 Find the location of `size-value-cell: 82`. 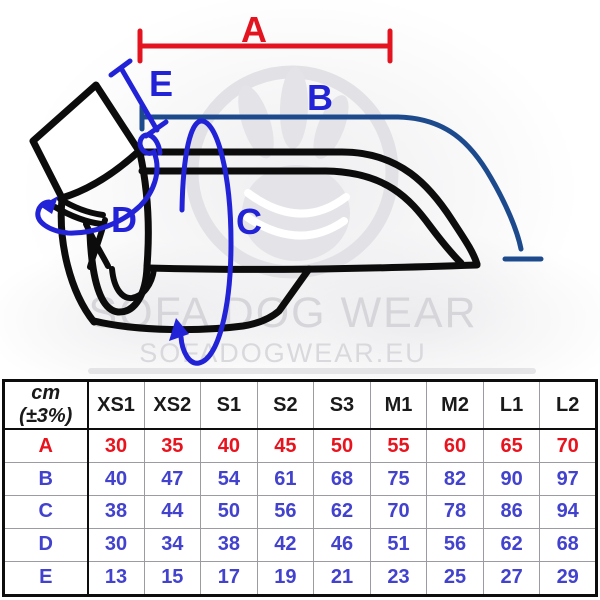

size-value-cell: 82 is located at coordinates (455, 479).